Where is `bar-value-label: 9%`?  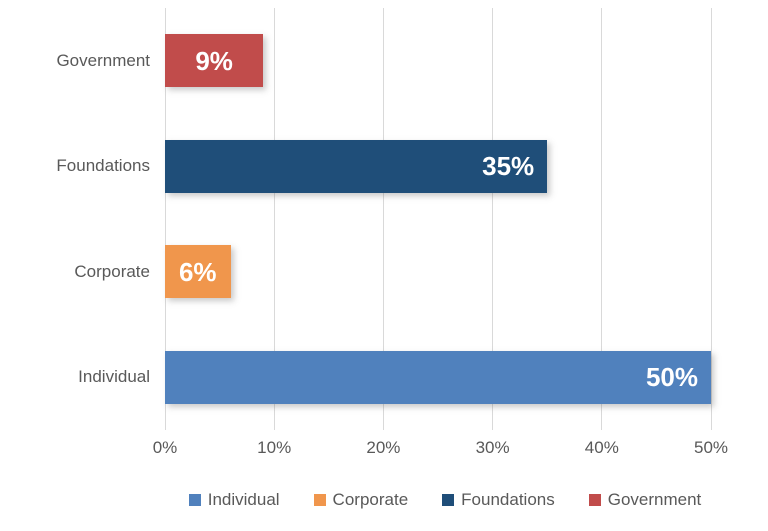 bar-value-label: 9% is located at coordinates (214, 60).